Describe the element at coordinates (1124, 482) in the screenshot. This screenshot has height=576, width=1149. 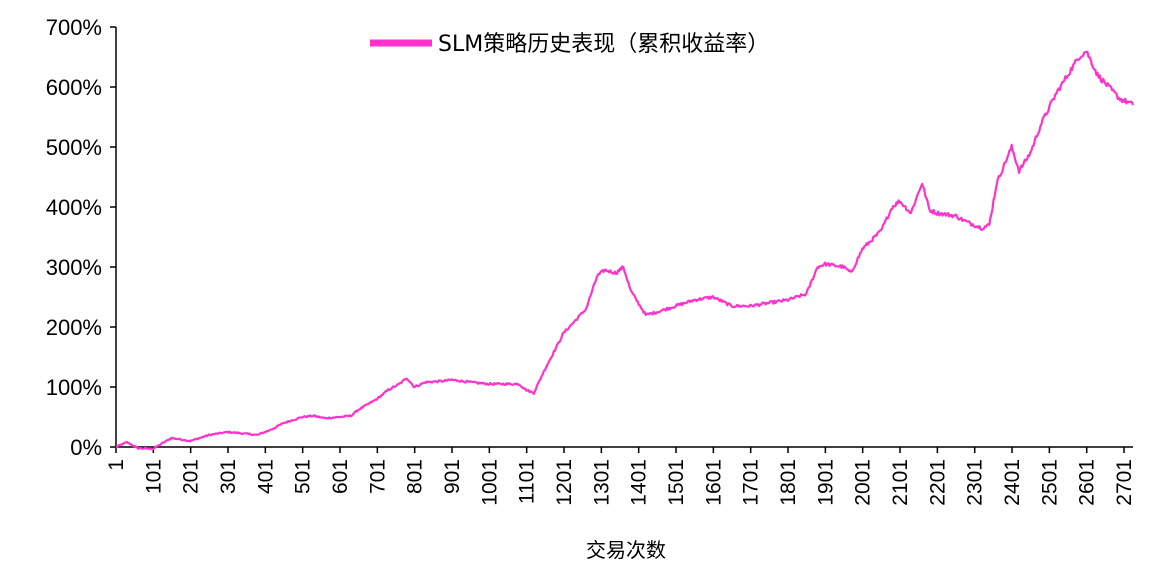
I see `x-tick-label: 2701` at that location.